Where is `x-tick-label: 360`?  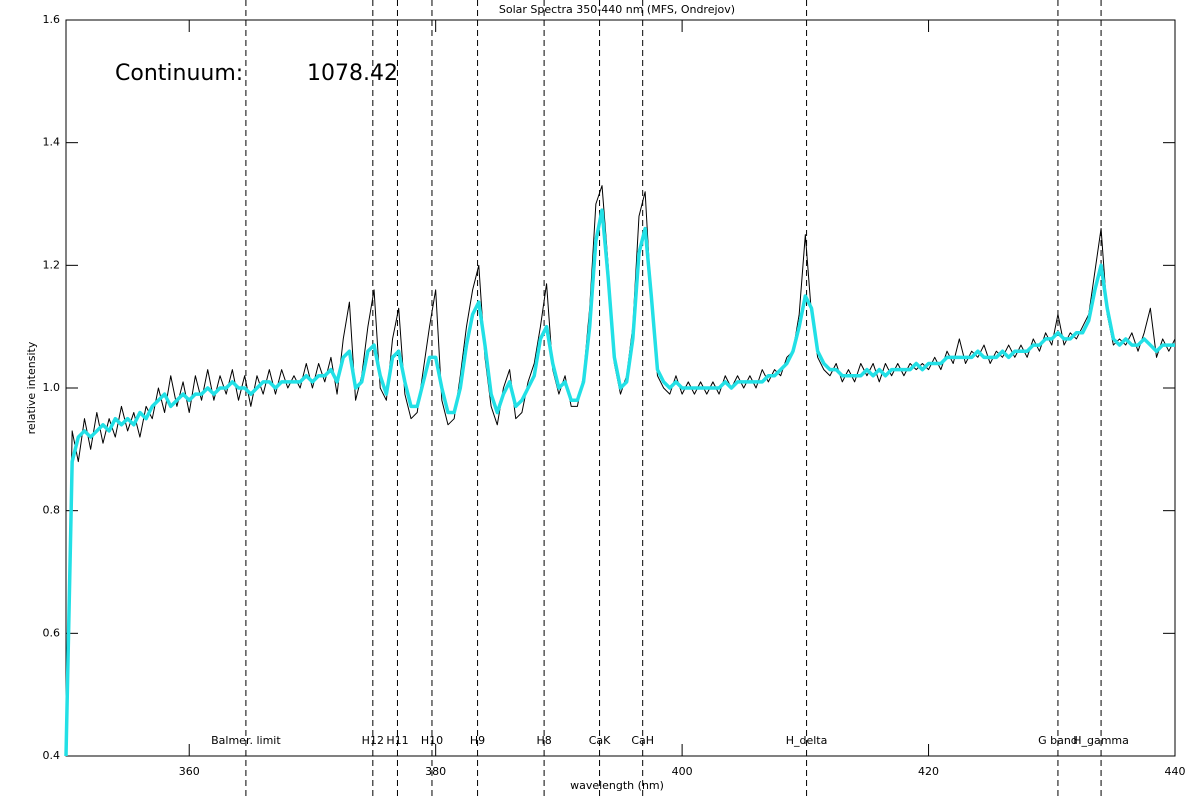
x-tick-label: 360 is located at coordinates (189, 771).